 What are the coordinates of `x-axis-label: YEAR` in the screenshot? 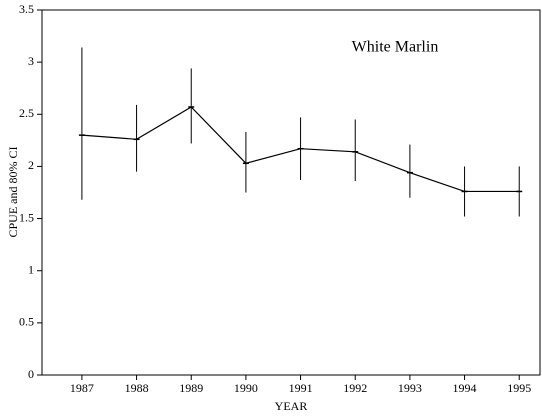 It's located at (291, 406).